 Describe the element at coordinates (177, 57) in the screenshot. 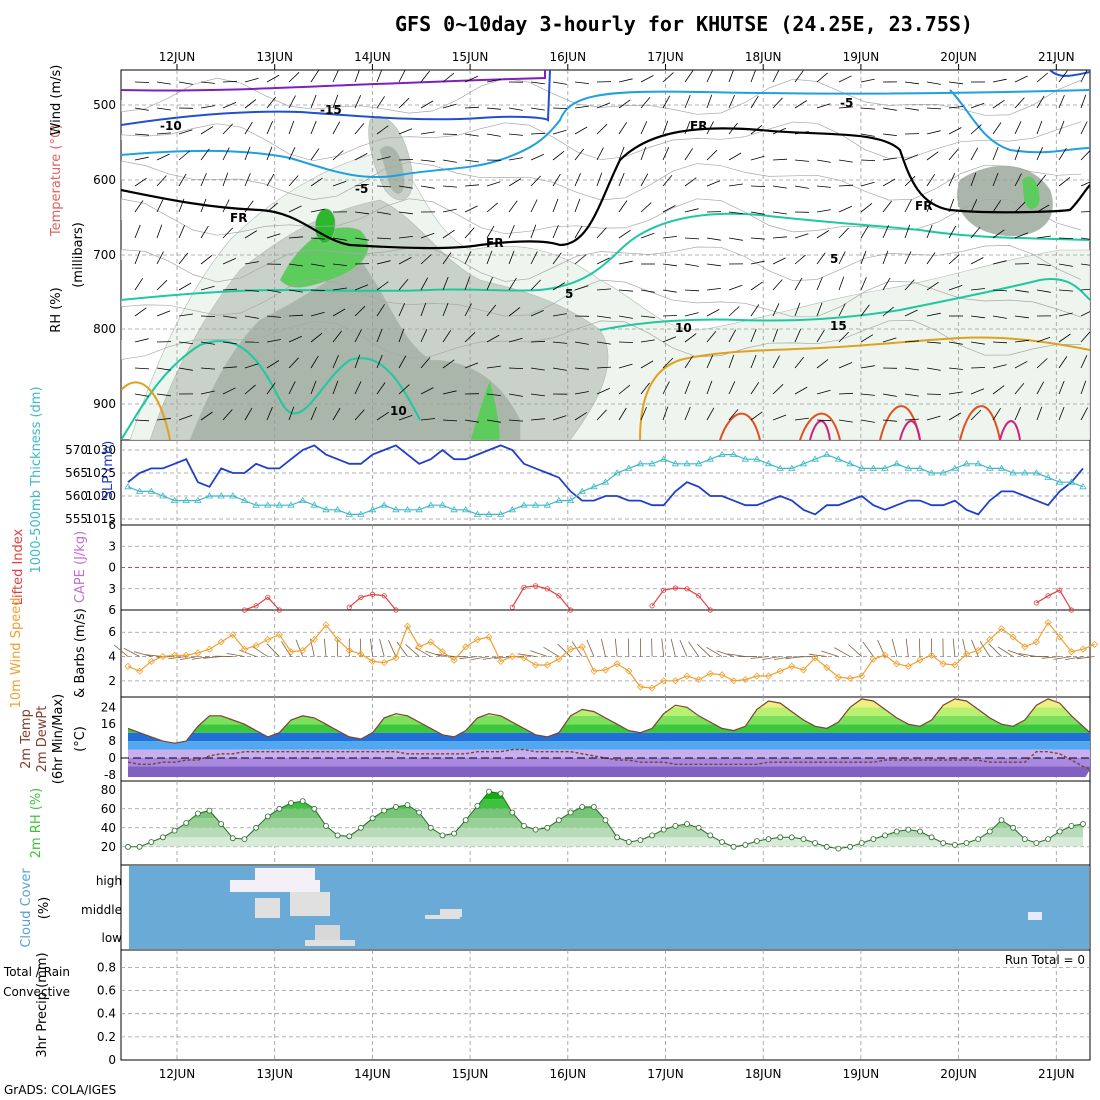

I see `top-date-label: 12JUN` at that location.